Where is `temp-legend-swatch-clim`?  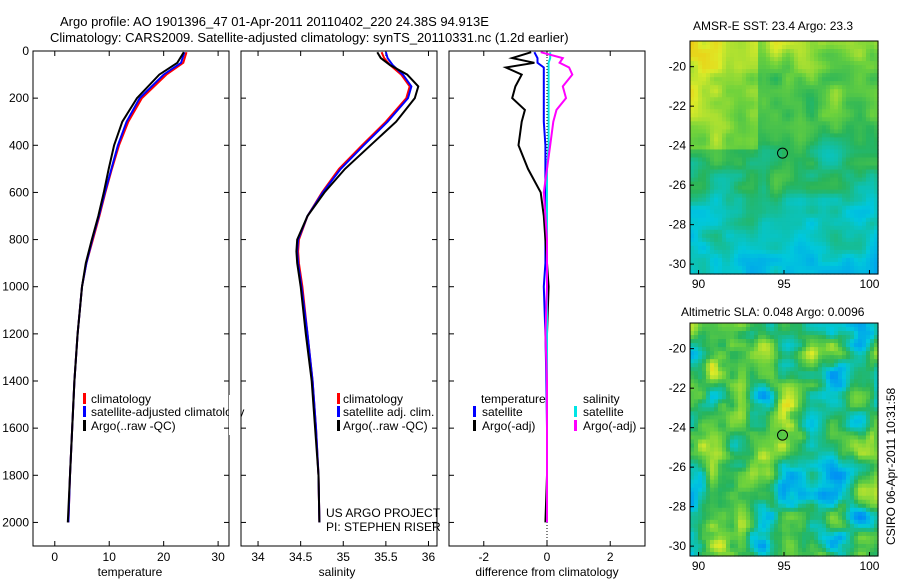 temp-legend-swatch-clim is located at coordinates (84, 398).